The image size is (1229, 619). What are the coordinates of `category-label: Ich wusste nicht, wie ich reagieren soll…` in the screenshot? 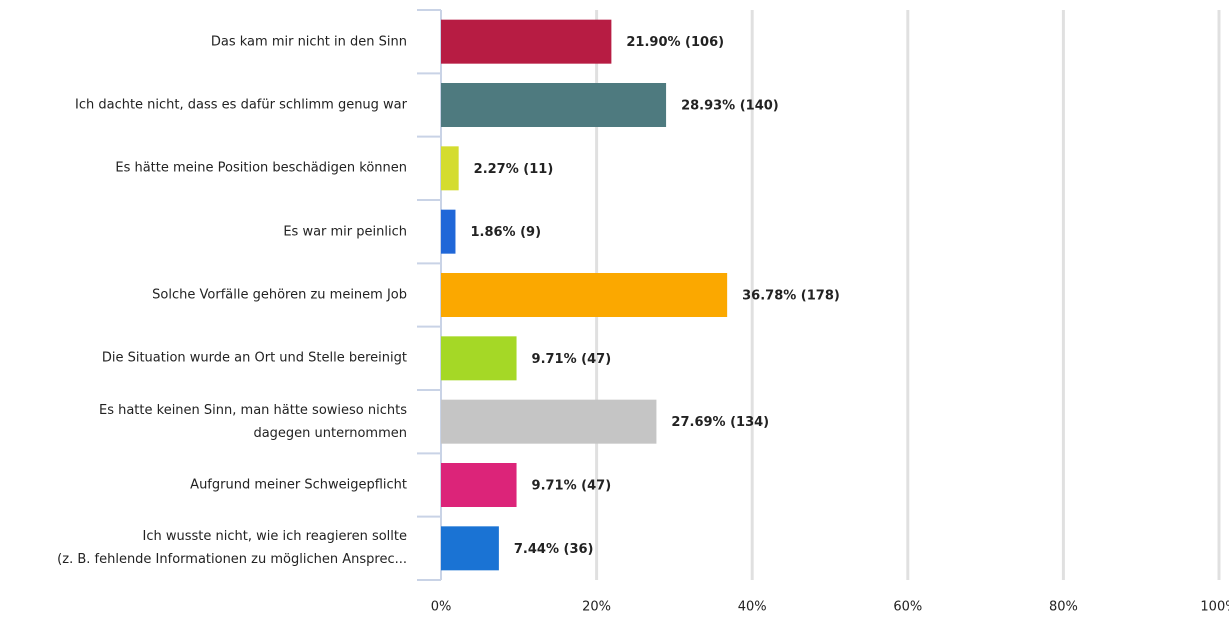 It's located at (232, 548).